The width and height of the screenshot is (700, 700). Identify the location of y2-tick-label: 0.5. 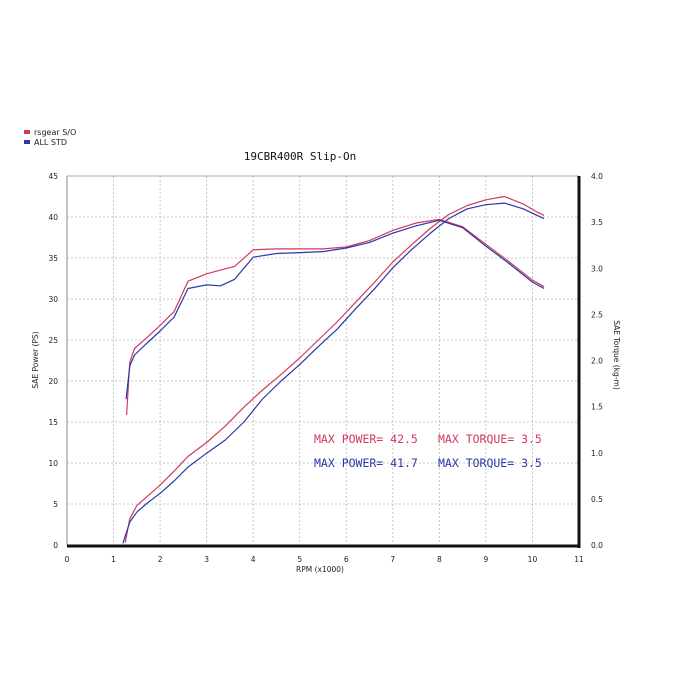
(597, 499).